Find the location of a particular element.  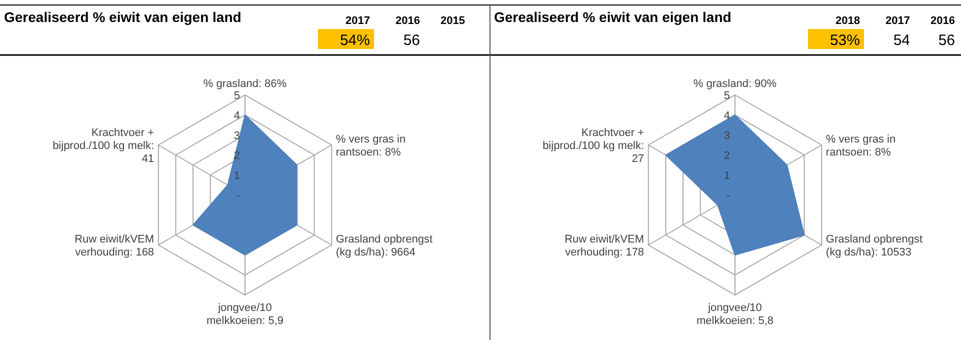

spoke-label: Ruw eiwit/kVEM verhouding: 168 is located at coordinates (114, 246).